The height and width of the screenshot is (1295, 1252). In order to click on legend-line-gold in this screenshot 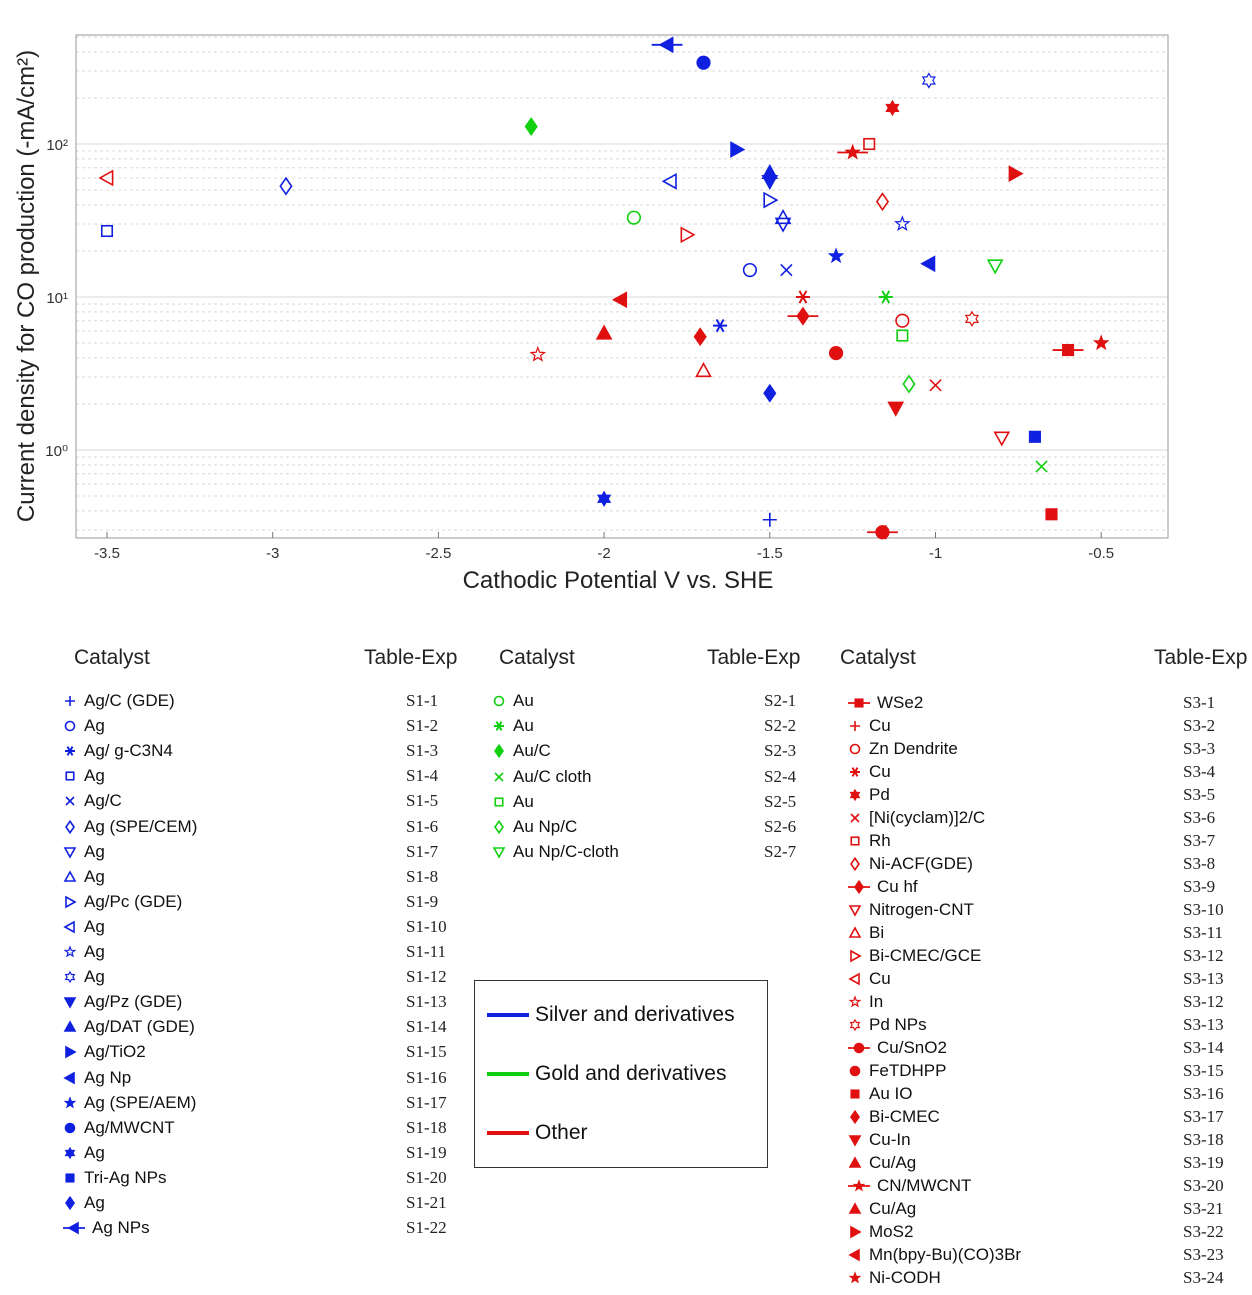, I will do `click(508, 1074)`.